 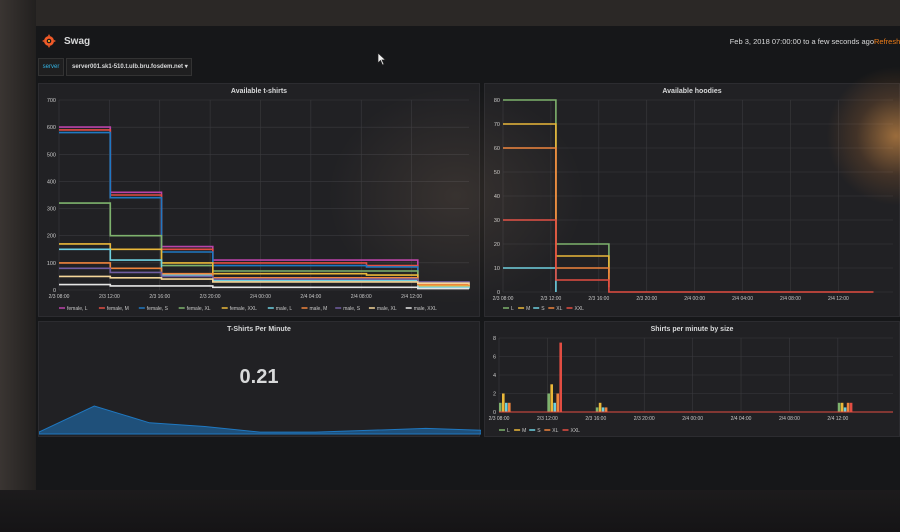 I want to click on y-tick-label: 400, so click(x=51, y=182).